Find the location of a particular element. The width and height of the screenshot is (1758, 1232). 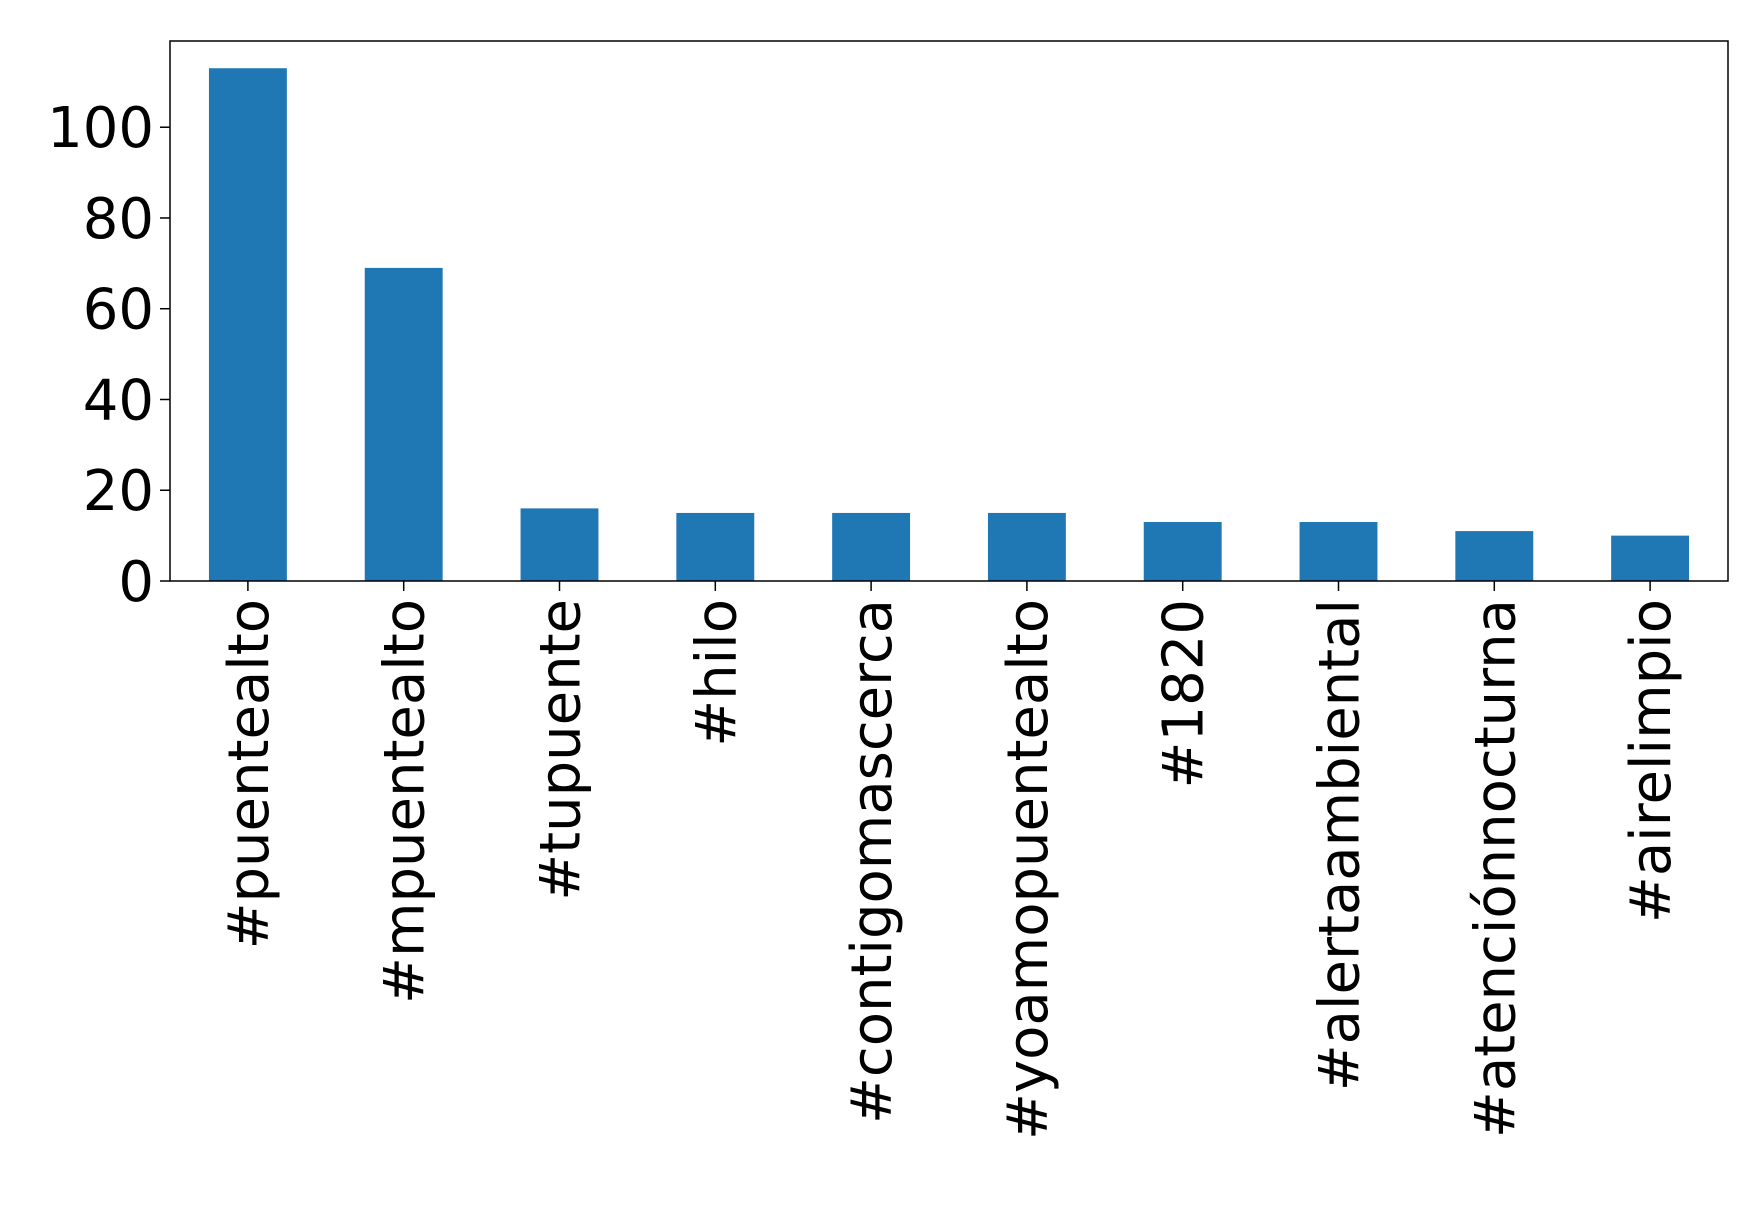

y-tick-label: 100 is located at coordinates (100, 128).